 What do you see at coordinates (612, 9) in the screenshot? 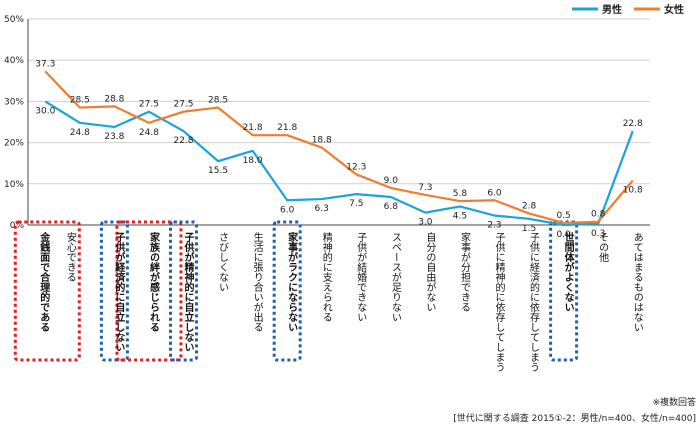
I see `legend-label: 男性` at bounding box center [612, 9].